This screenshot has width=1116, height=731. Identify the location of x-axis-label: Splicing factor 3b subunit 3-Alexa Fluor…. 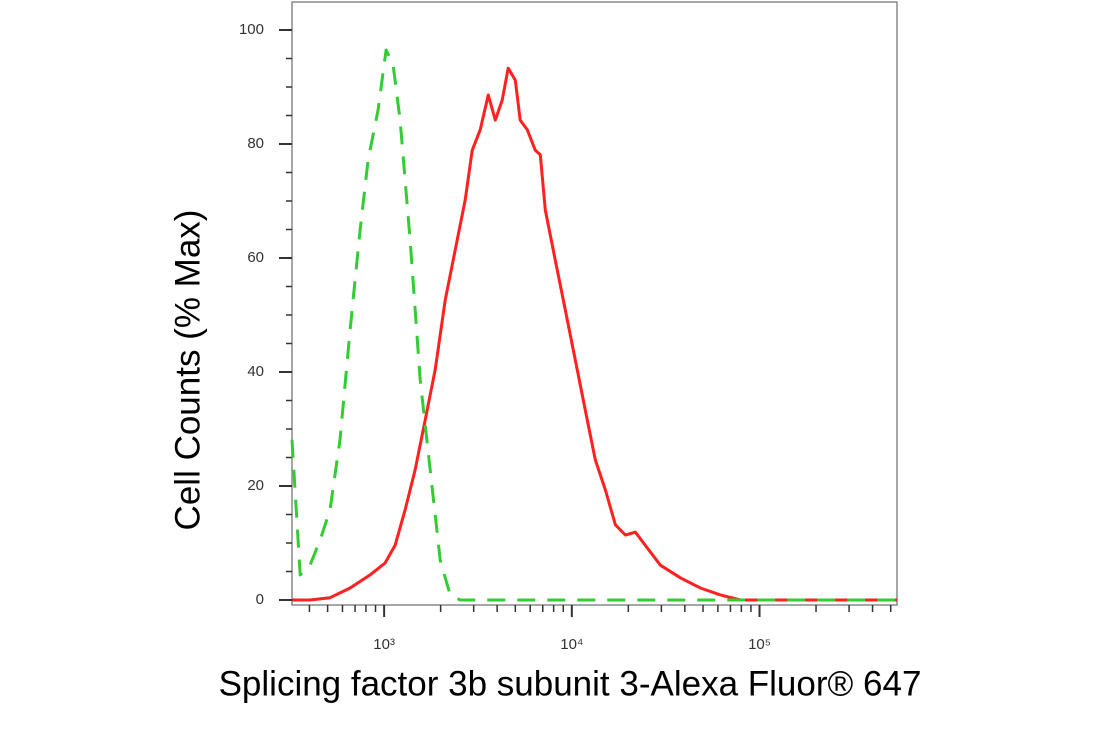
(570, 683).